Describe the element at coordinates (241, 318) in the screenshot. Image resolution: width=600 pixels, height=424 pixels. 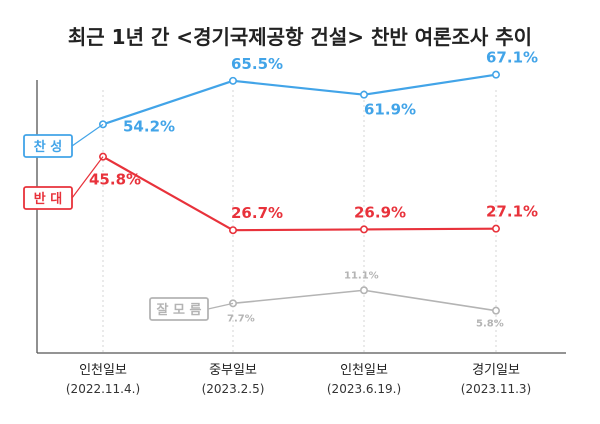
I see `series-2-value-label-1: 7.7%` at that location.